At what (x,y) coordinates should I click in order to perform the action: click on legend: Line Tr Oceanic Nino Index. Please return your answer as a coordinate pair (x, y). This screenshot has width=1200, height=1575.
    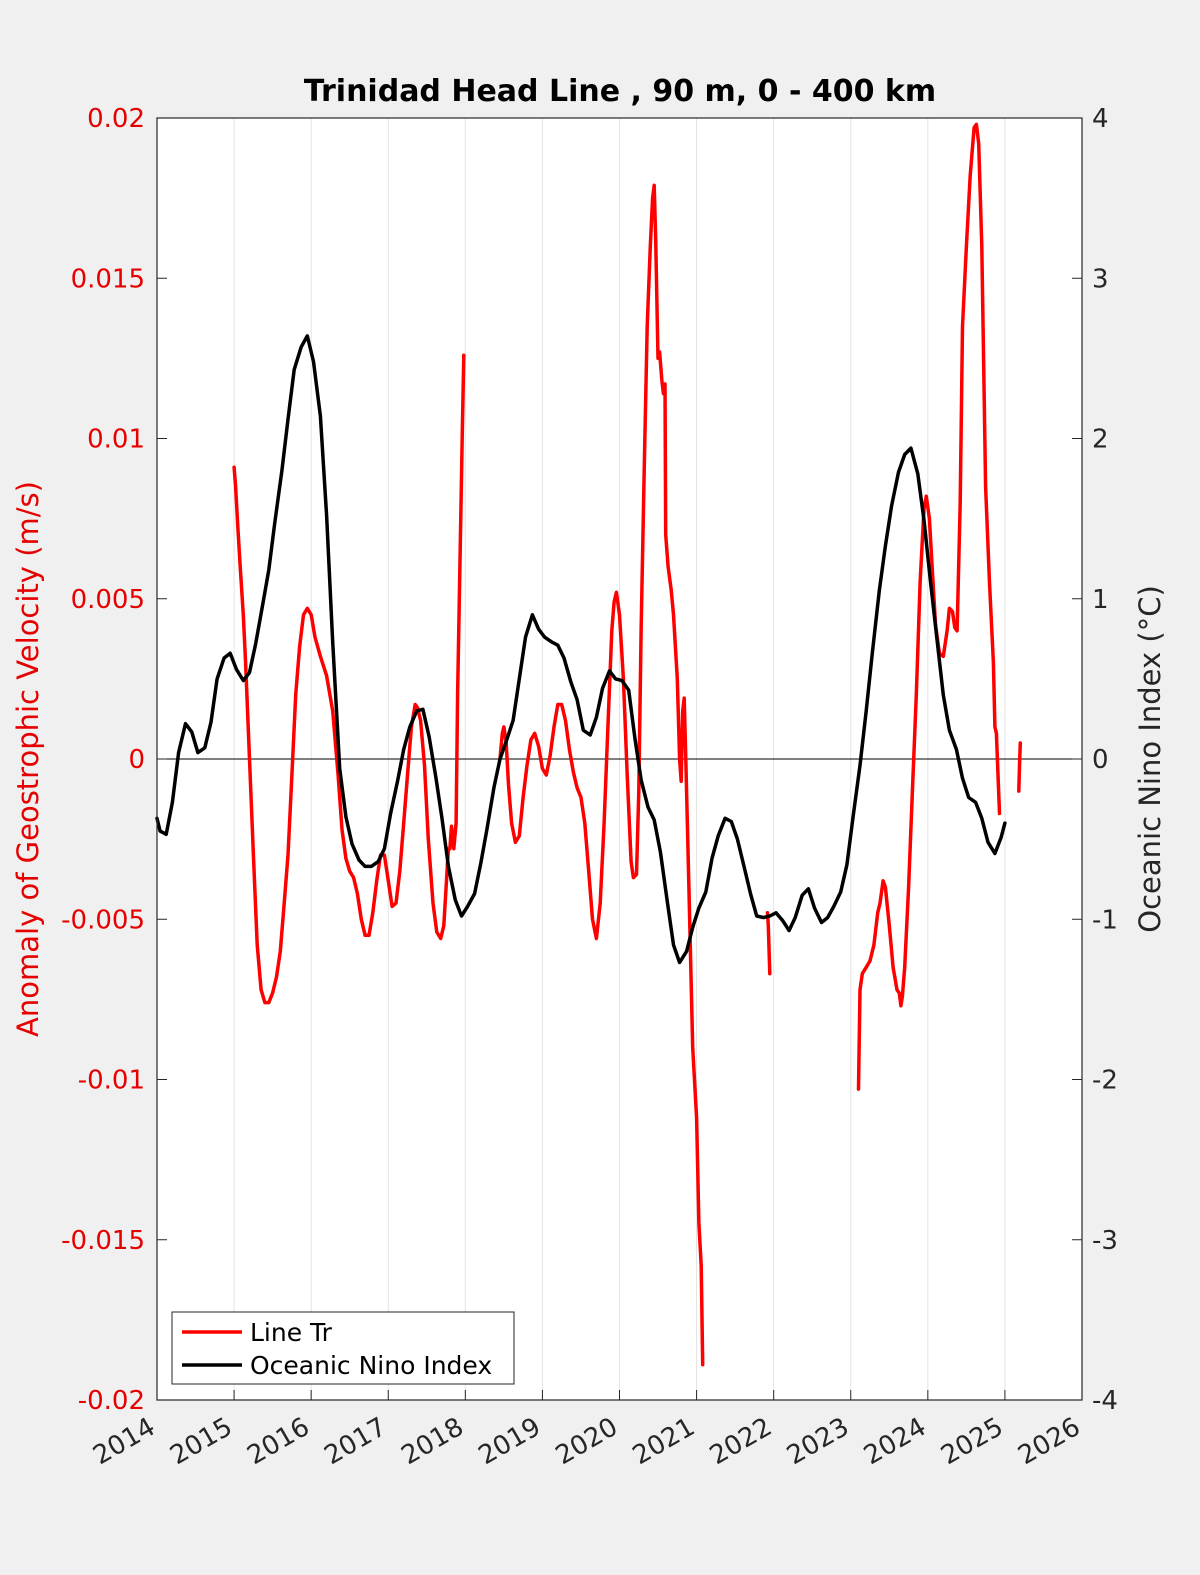
    Looking at the image, I should click on (343, 1348).